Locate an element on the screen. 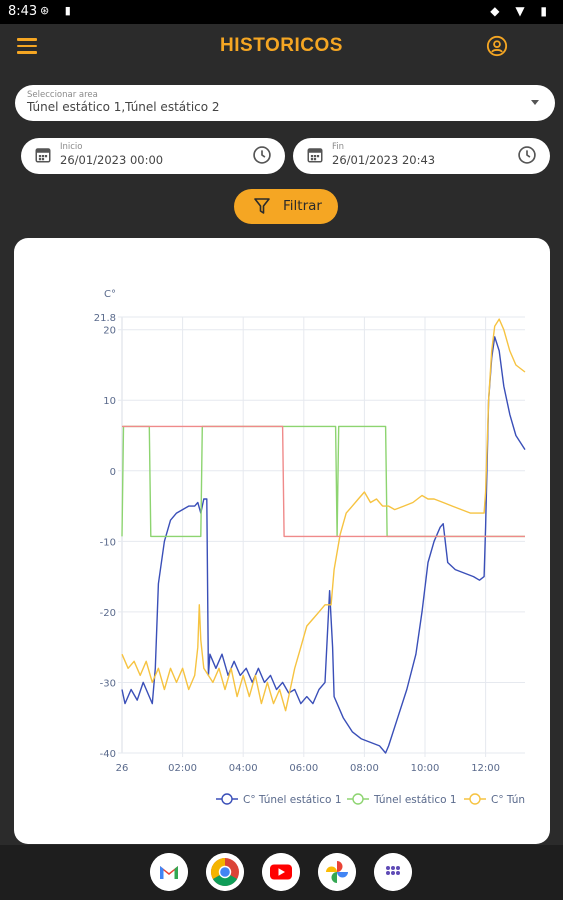  youtube-icon is located at coordinates (281, 872).